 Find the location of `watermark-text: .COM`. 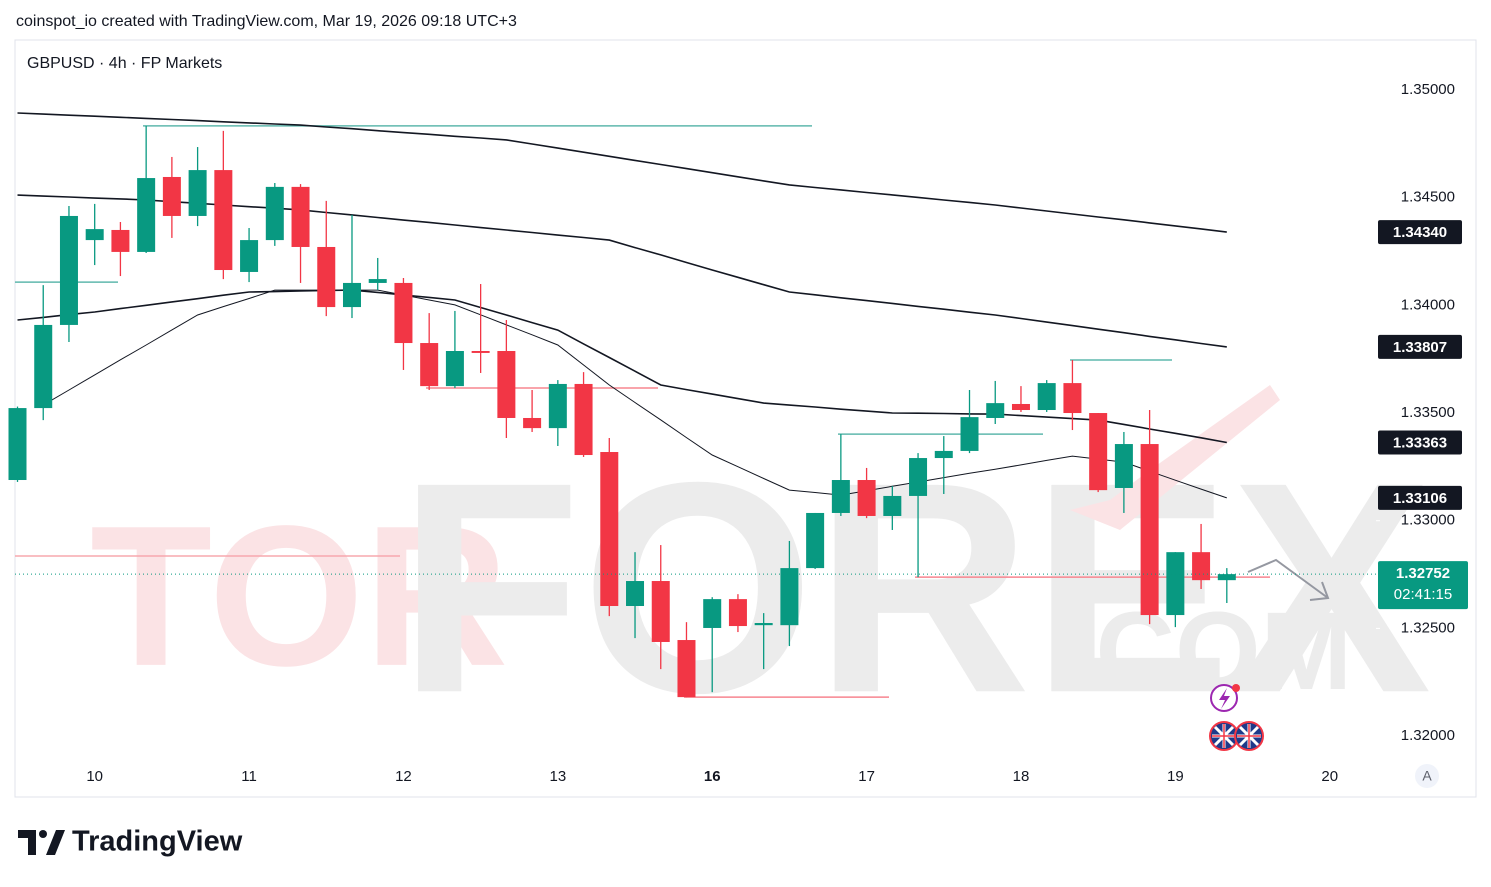

watermark-text: .COM is located at coordinates (1208, 651).